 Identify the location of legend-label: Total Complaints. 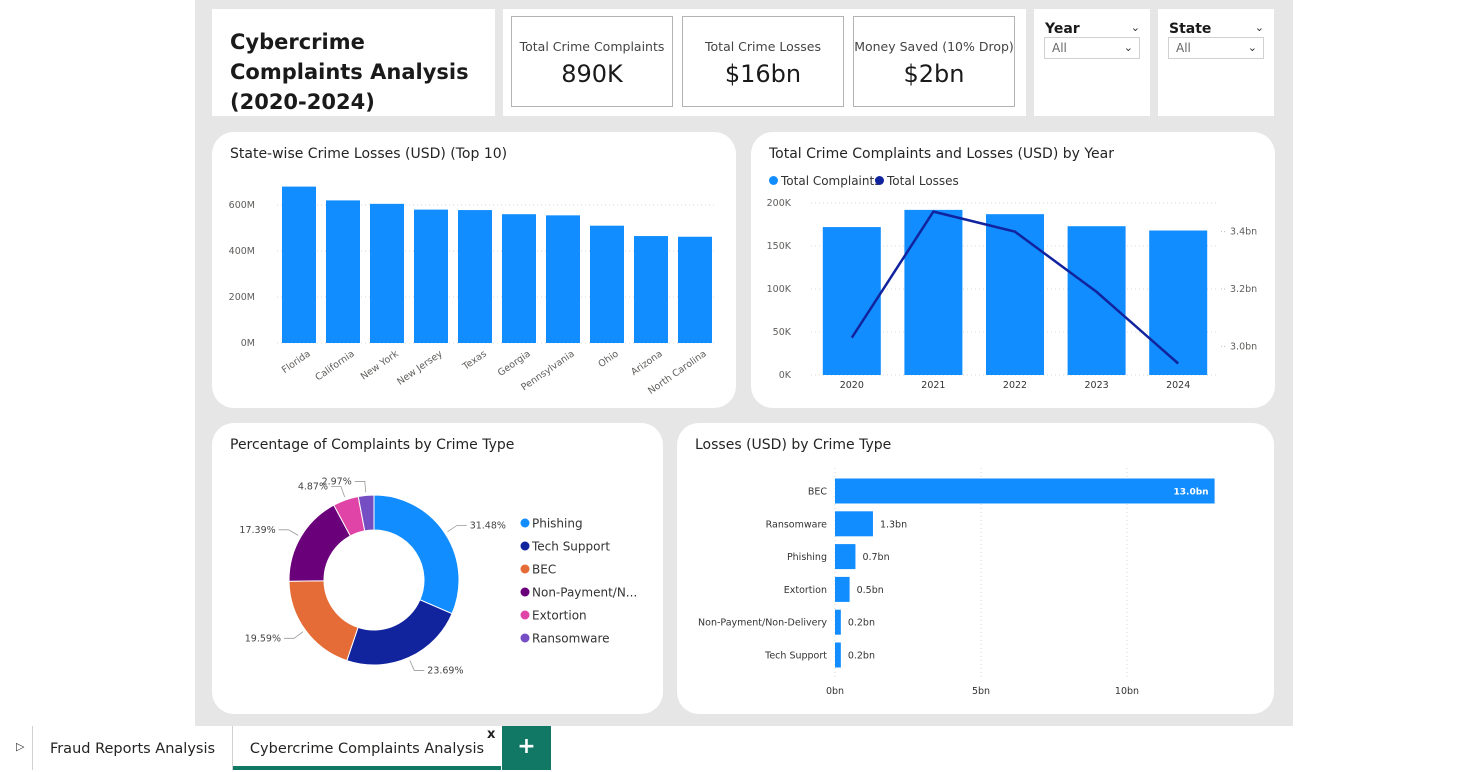
(831, 181).